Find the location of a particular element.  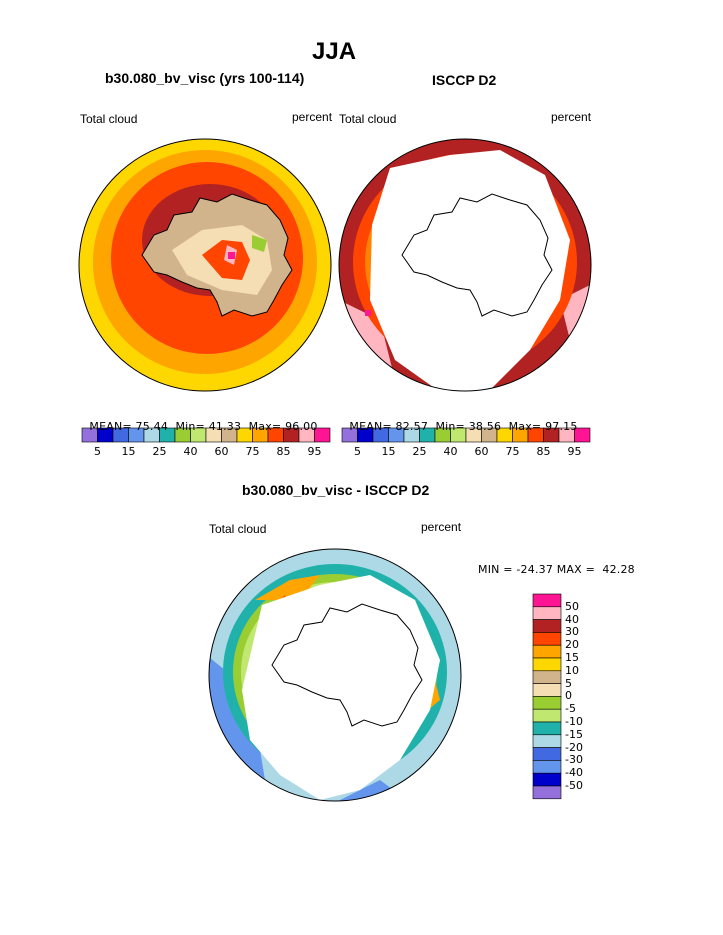

colorbar-model-tick-label: 95 is located at coordinates (314, 451).